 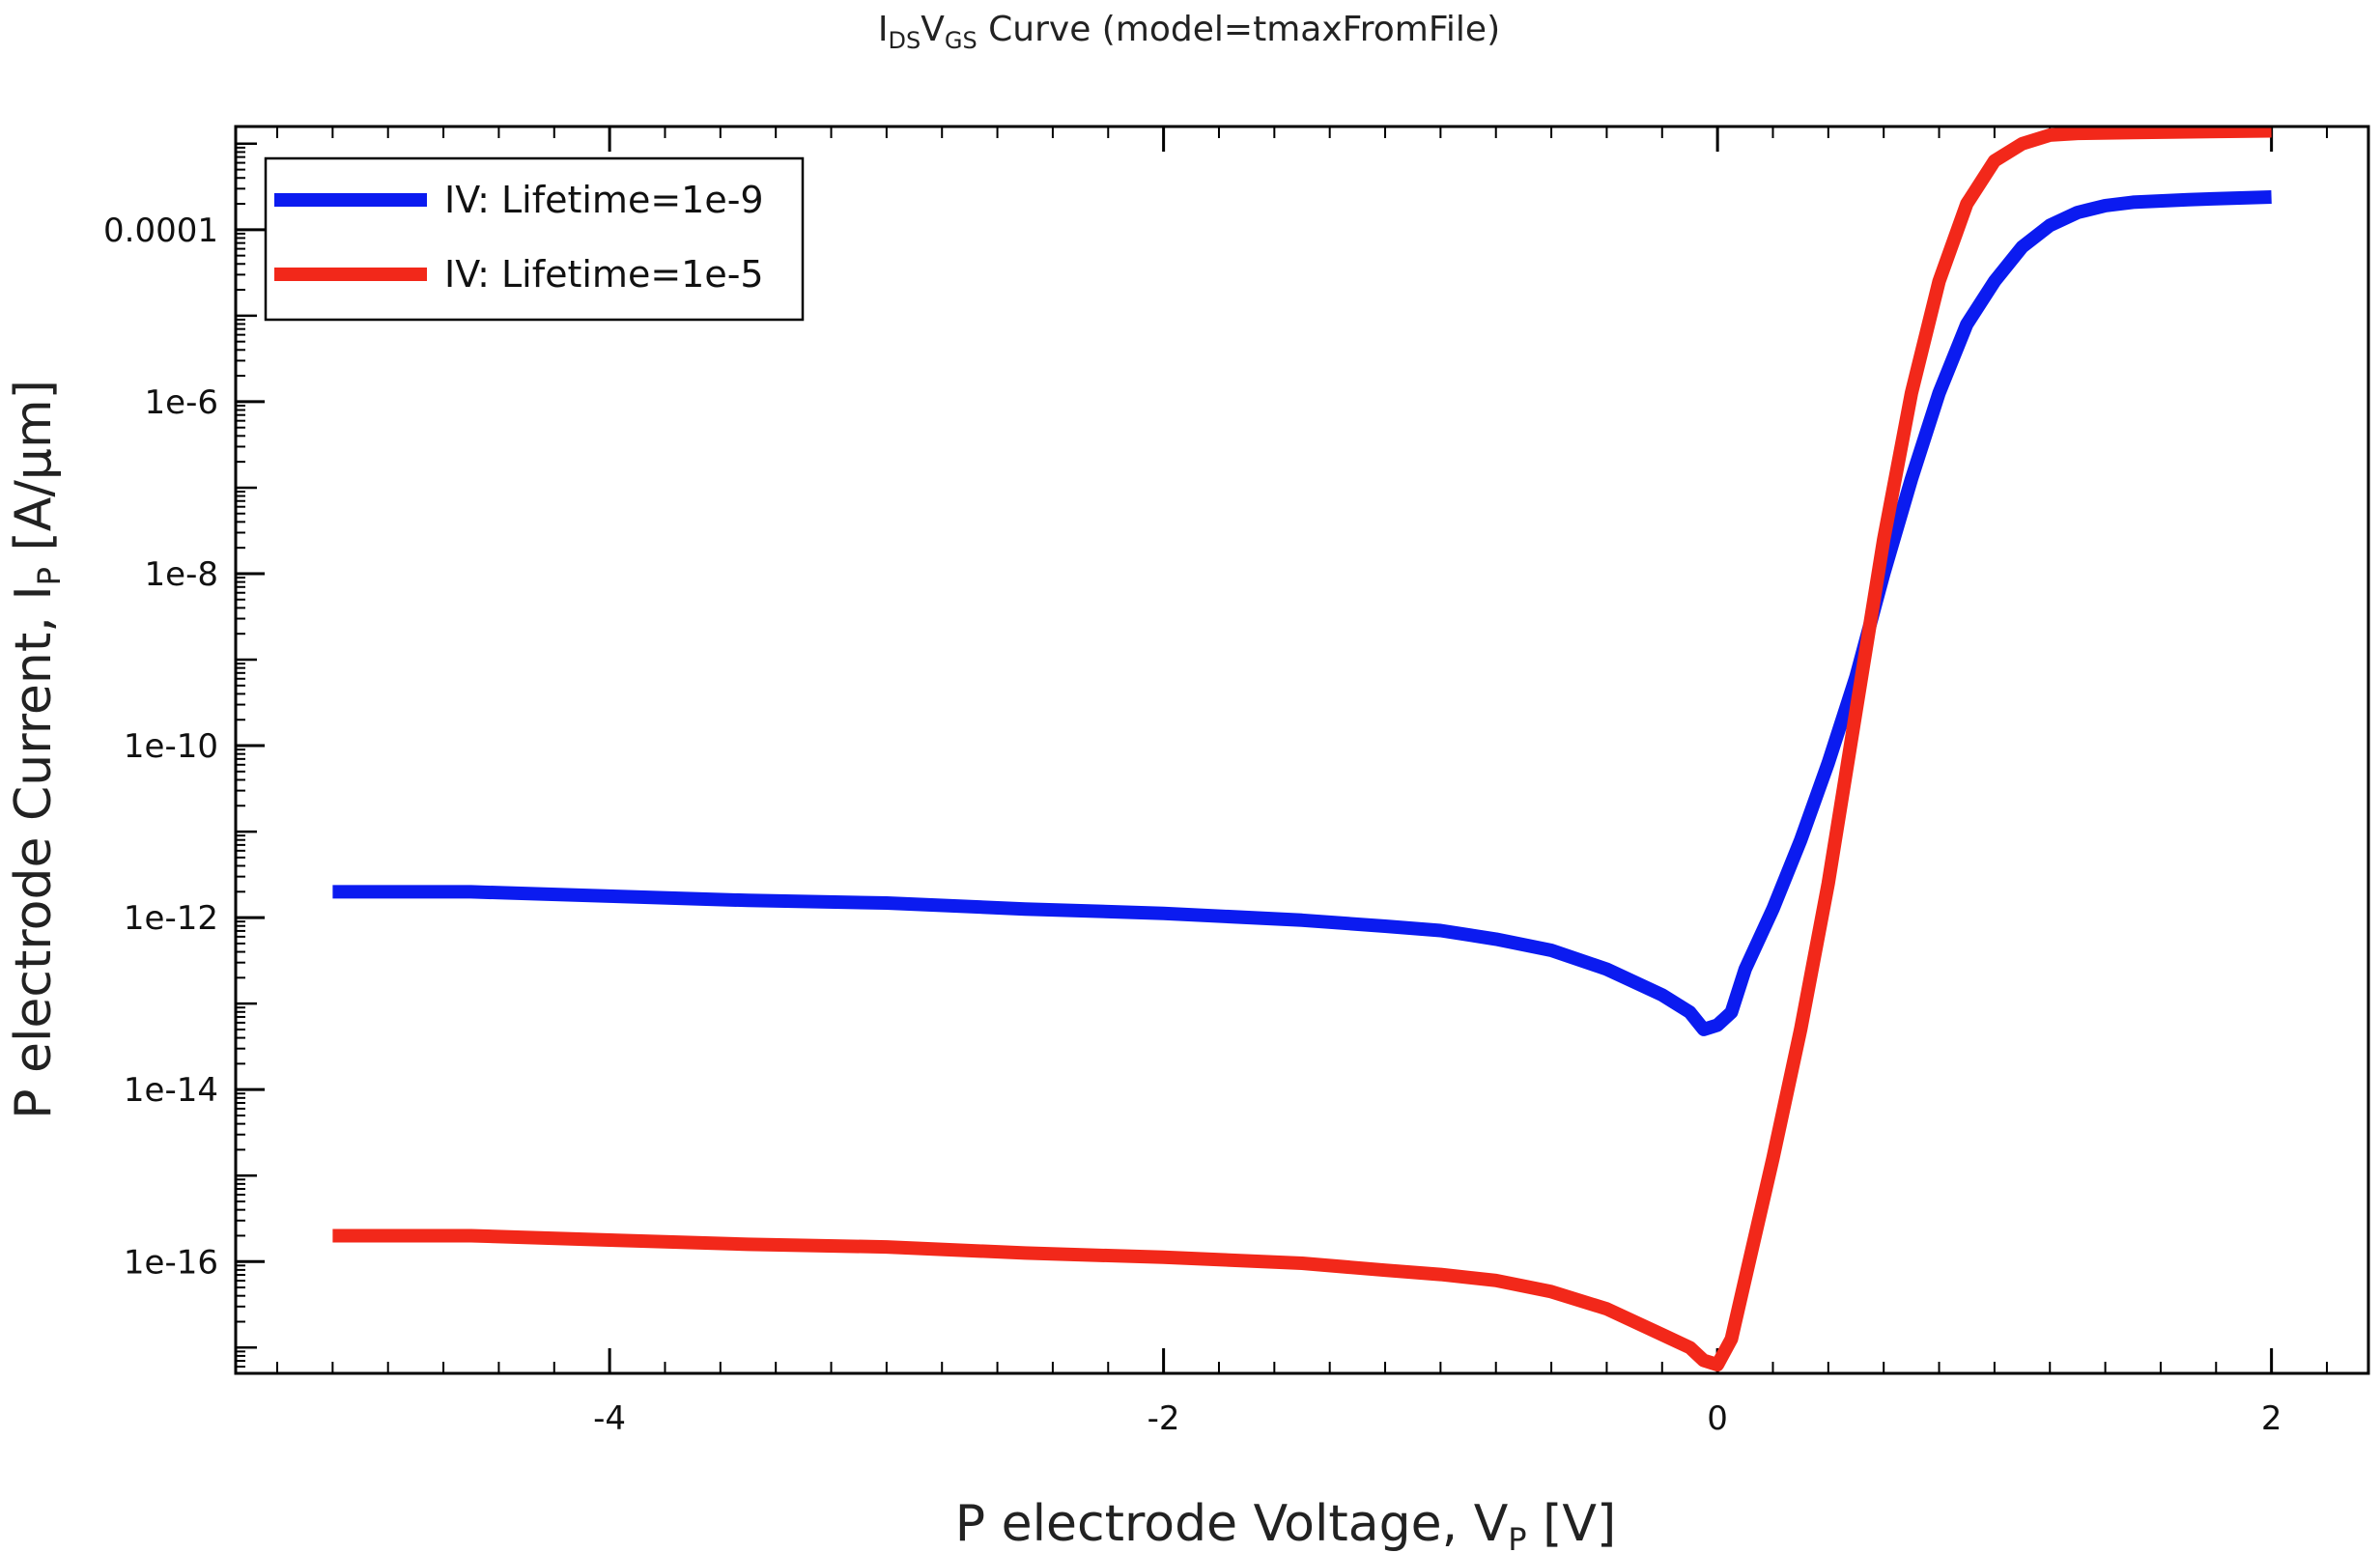 I want to click on title-i-sub: DS, so click(x=905, y=40).